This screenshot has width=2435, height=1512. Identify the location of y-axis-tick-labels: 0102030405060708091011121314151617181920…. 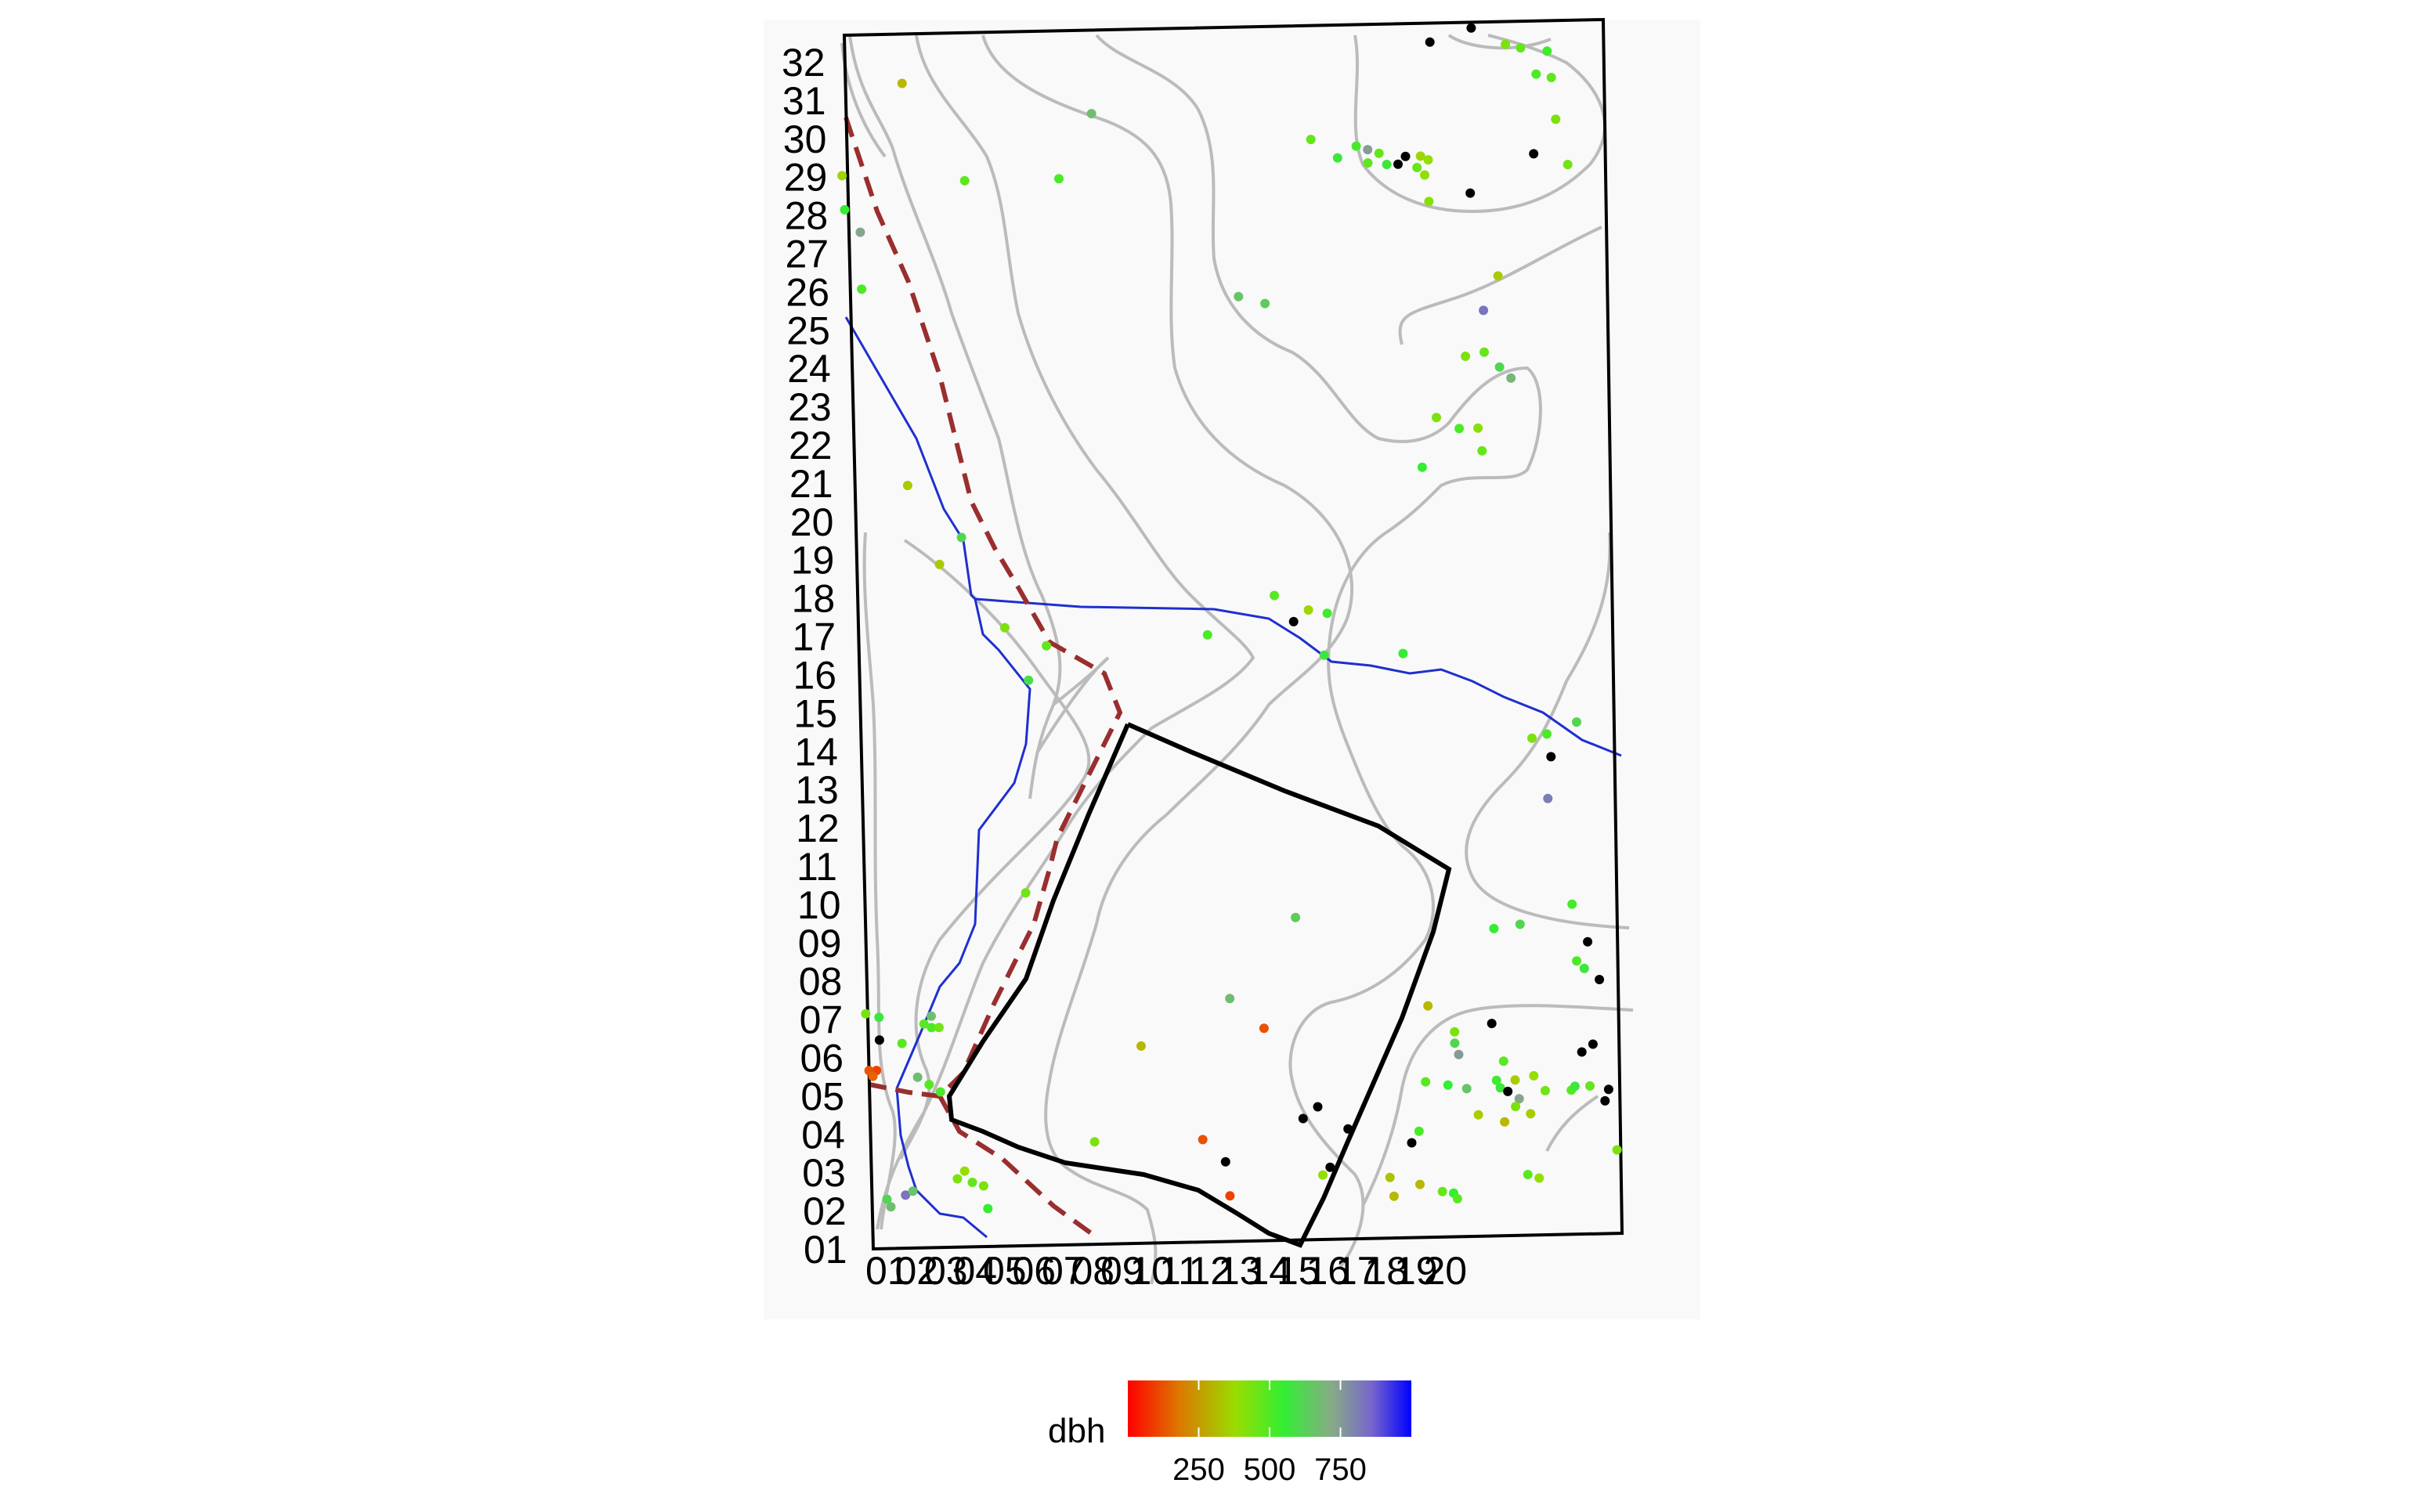
(815, 656).